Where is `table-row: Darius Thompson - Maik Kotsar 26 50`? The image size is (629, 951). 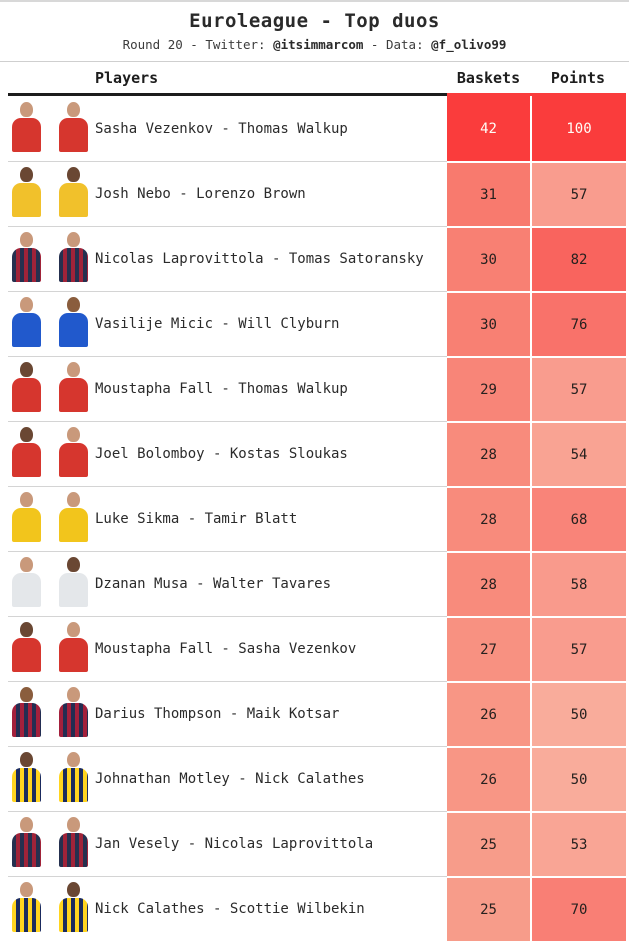 table-row: Darius Thompson - Maik Kotsar 26 50 is located at coordinates (314, 713).